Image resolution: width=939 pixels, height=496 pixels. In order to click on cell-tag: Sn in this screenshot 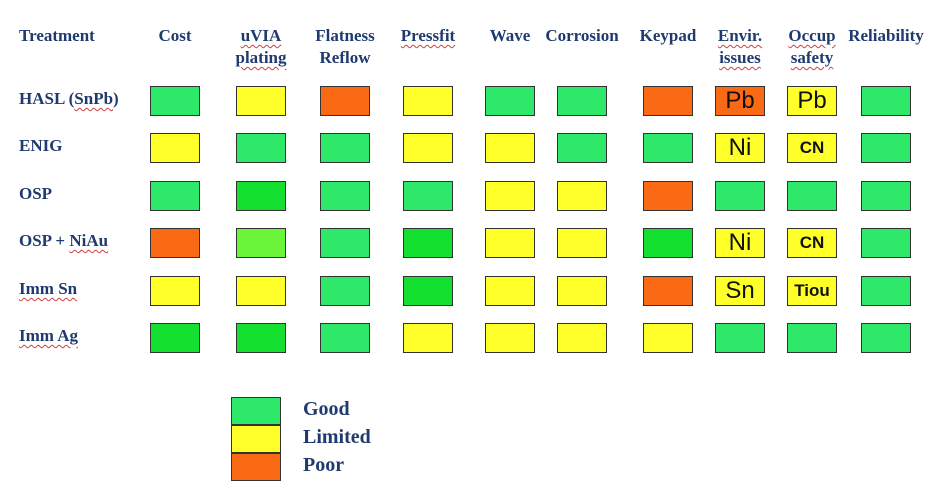, I will do `click(740, 290)`.